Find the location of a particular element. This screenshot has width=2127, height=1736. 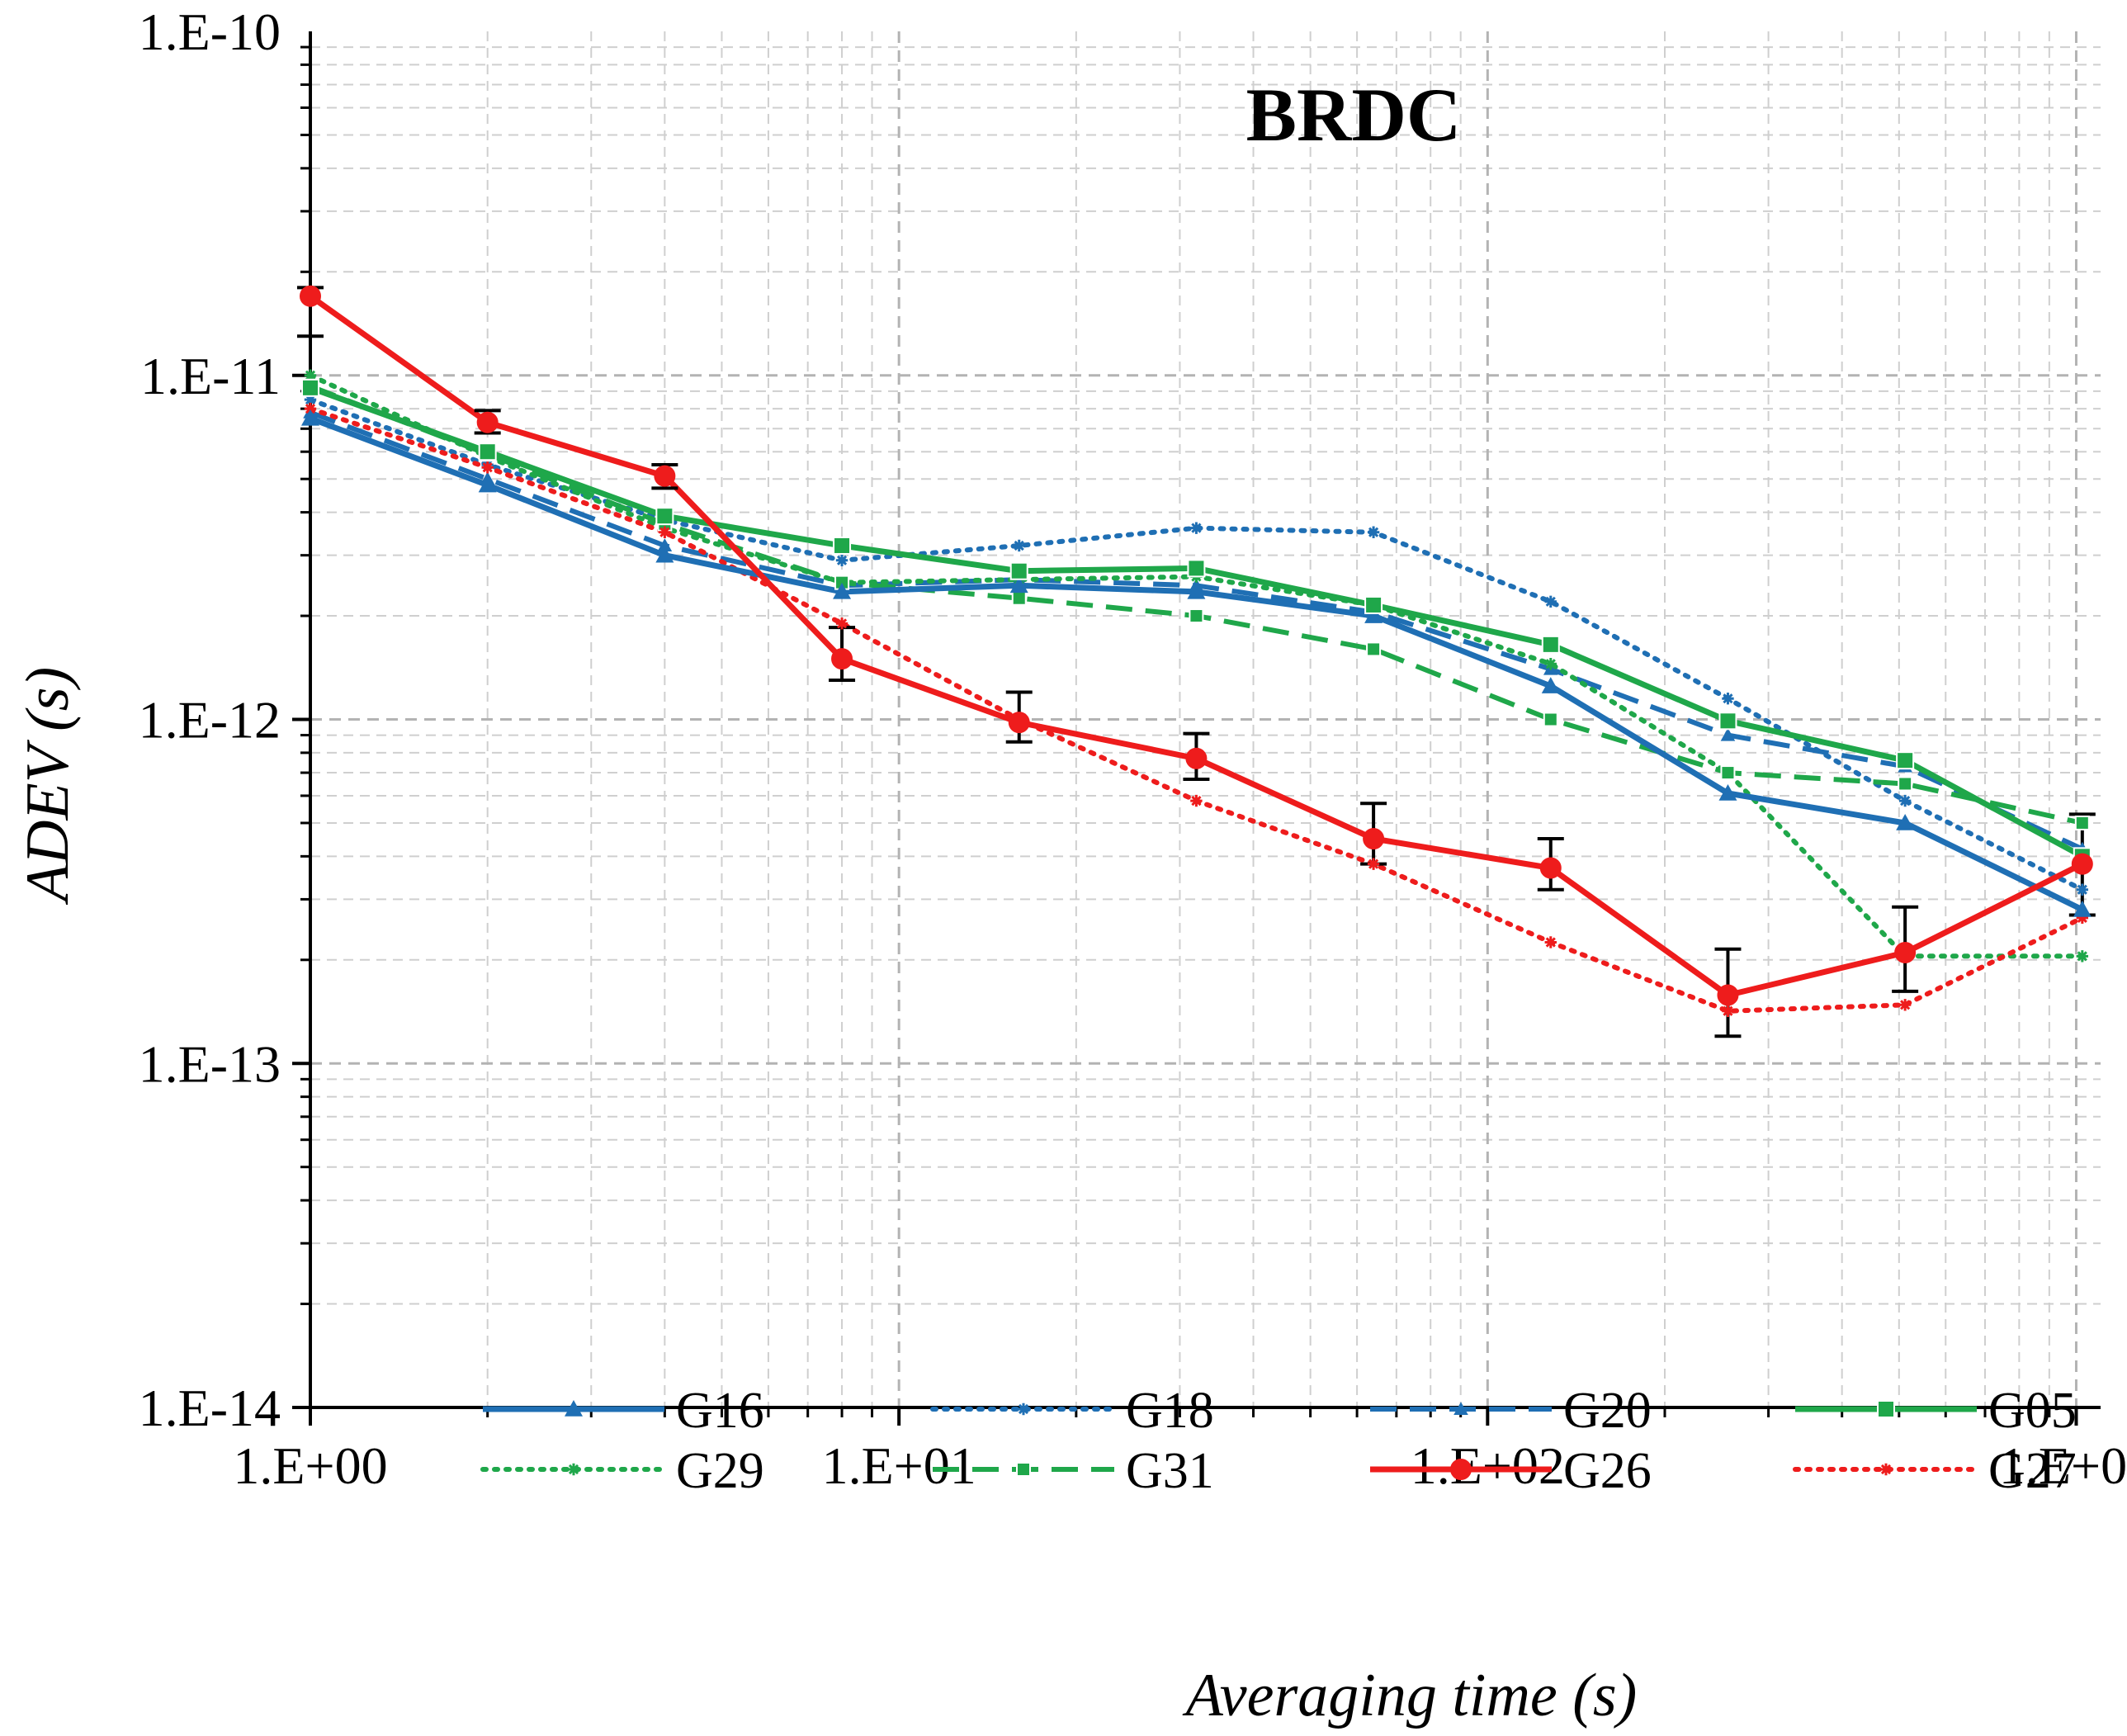

legend-item-g18: G18 is located at coordinates (1072, 1411).